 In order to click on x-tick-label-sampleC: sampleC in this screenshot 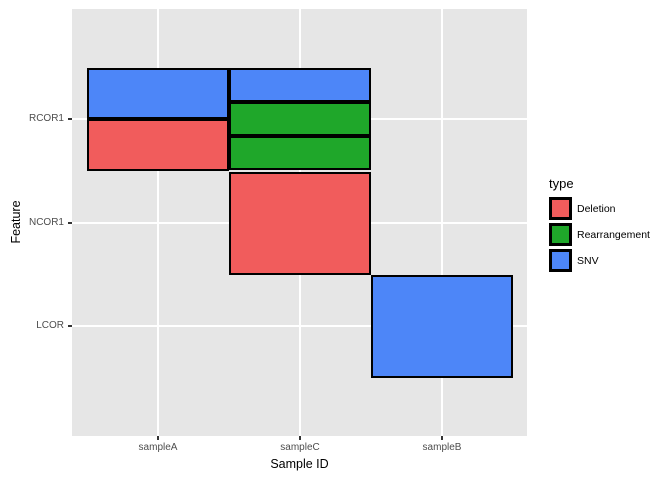, I will do `click(300, 447)`.